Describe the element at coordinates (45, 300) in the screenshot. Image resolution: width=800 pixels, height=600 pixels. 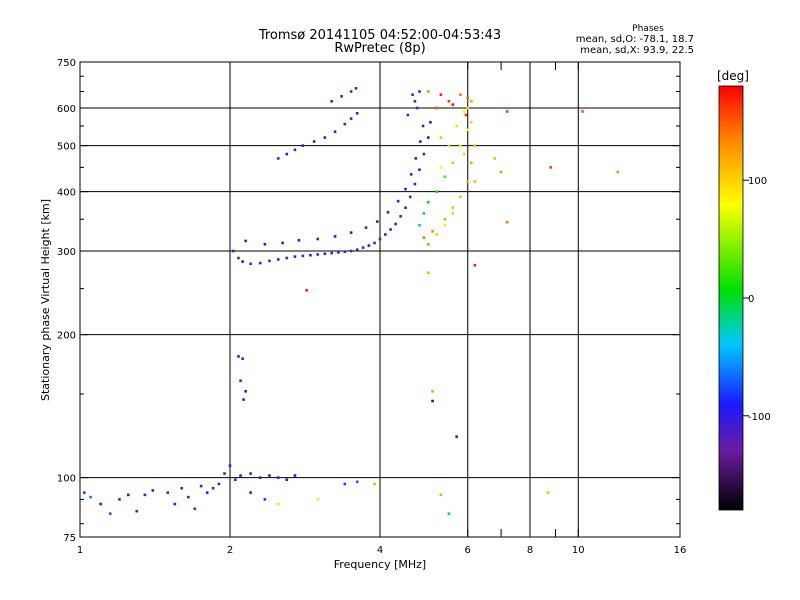
I see `y-axis-label: Stationary phase Virtual Height [km]` at that location.